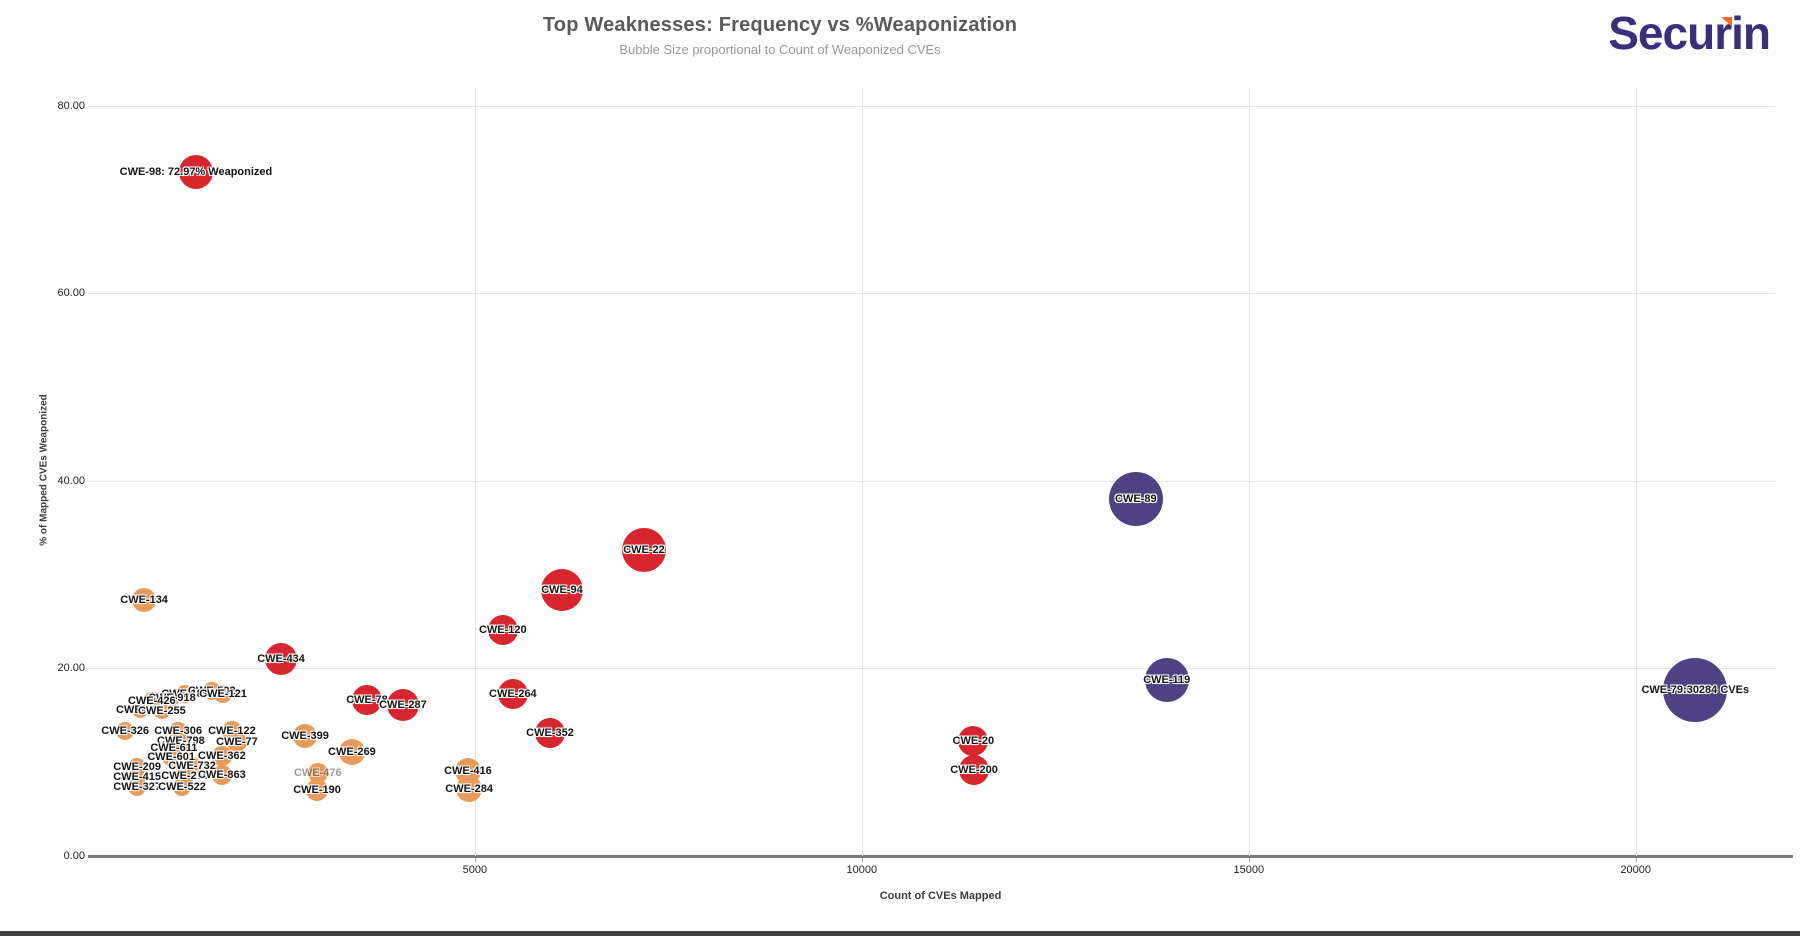 This screenshot has height=936, width=1800. Describe the element at coordinates (1249, 870) in the screenshot. I see `x-tick-label: 15000` at that location.